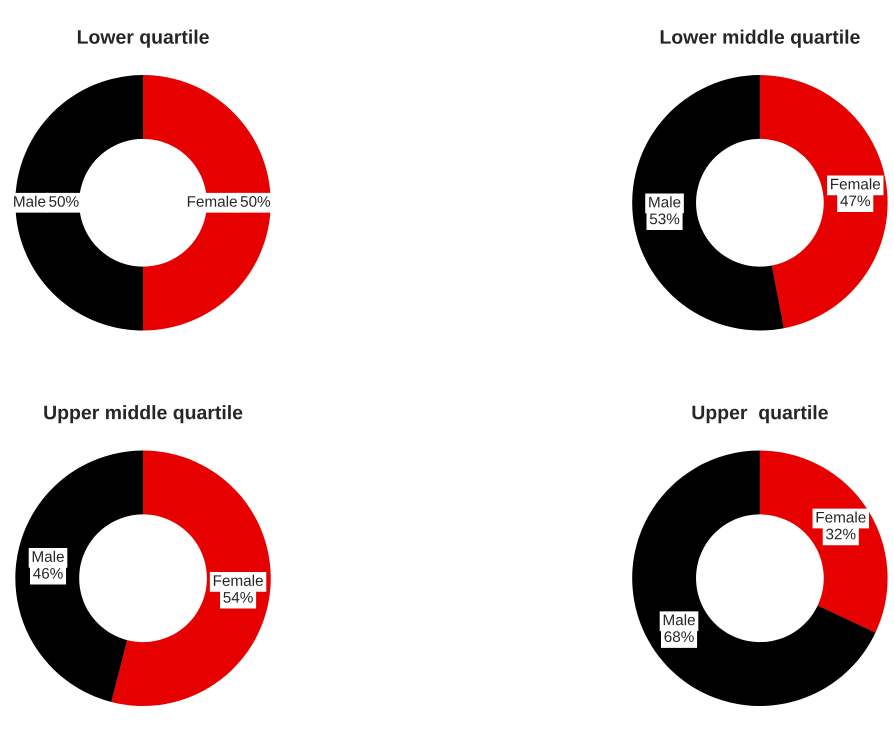 This screenshot has width=894, height=751. What do you see at coordinates (143, 414) in the screenshot?
I see `chart-title: Upper middle quartile` at bounding box center [143, 414].